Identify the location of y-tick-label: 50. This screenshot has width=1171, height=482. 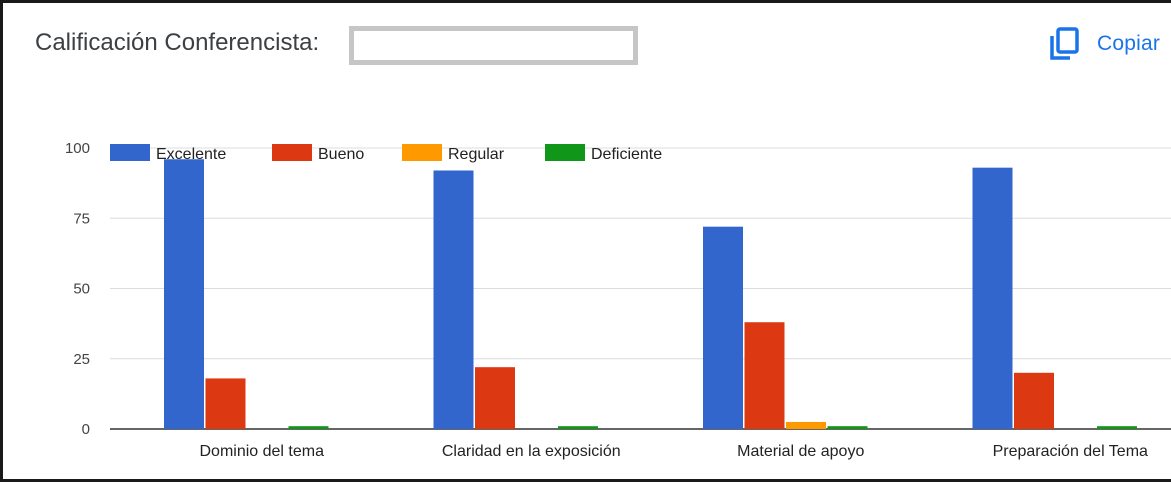
(81, 289).